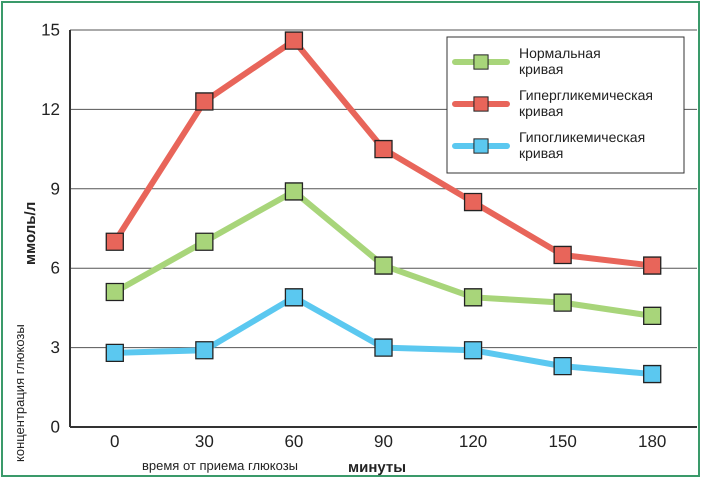  What do you see at coordinates (55, 188) in the screenshot?
I see `y-tick-label: 9` at bounding box center [55, 188].